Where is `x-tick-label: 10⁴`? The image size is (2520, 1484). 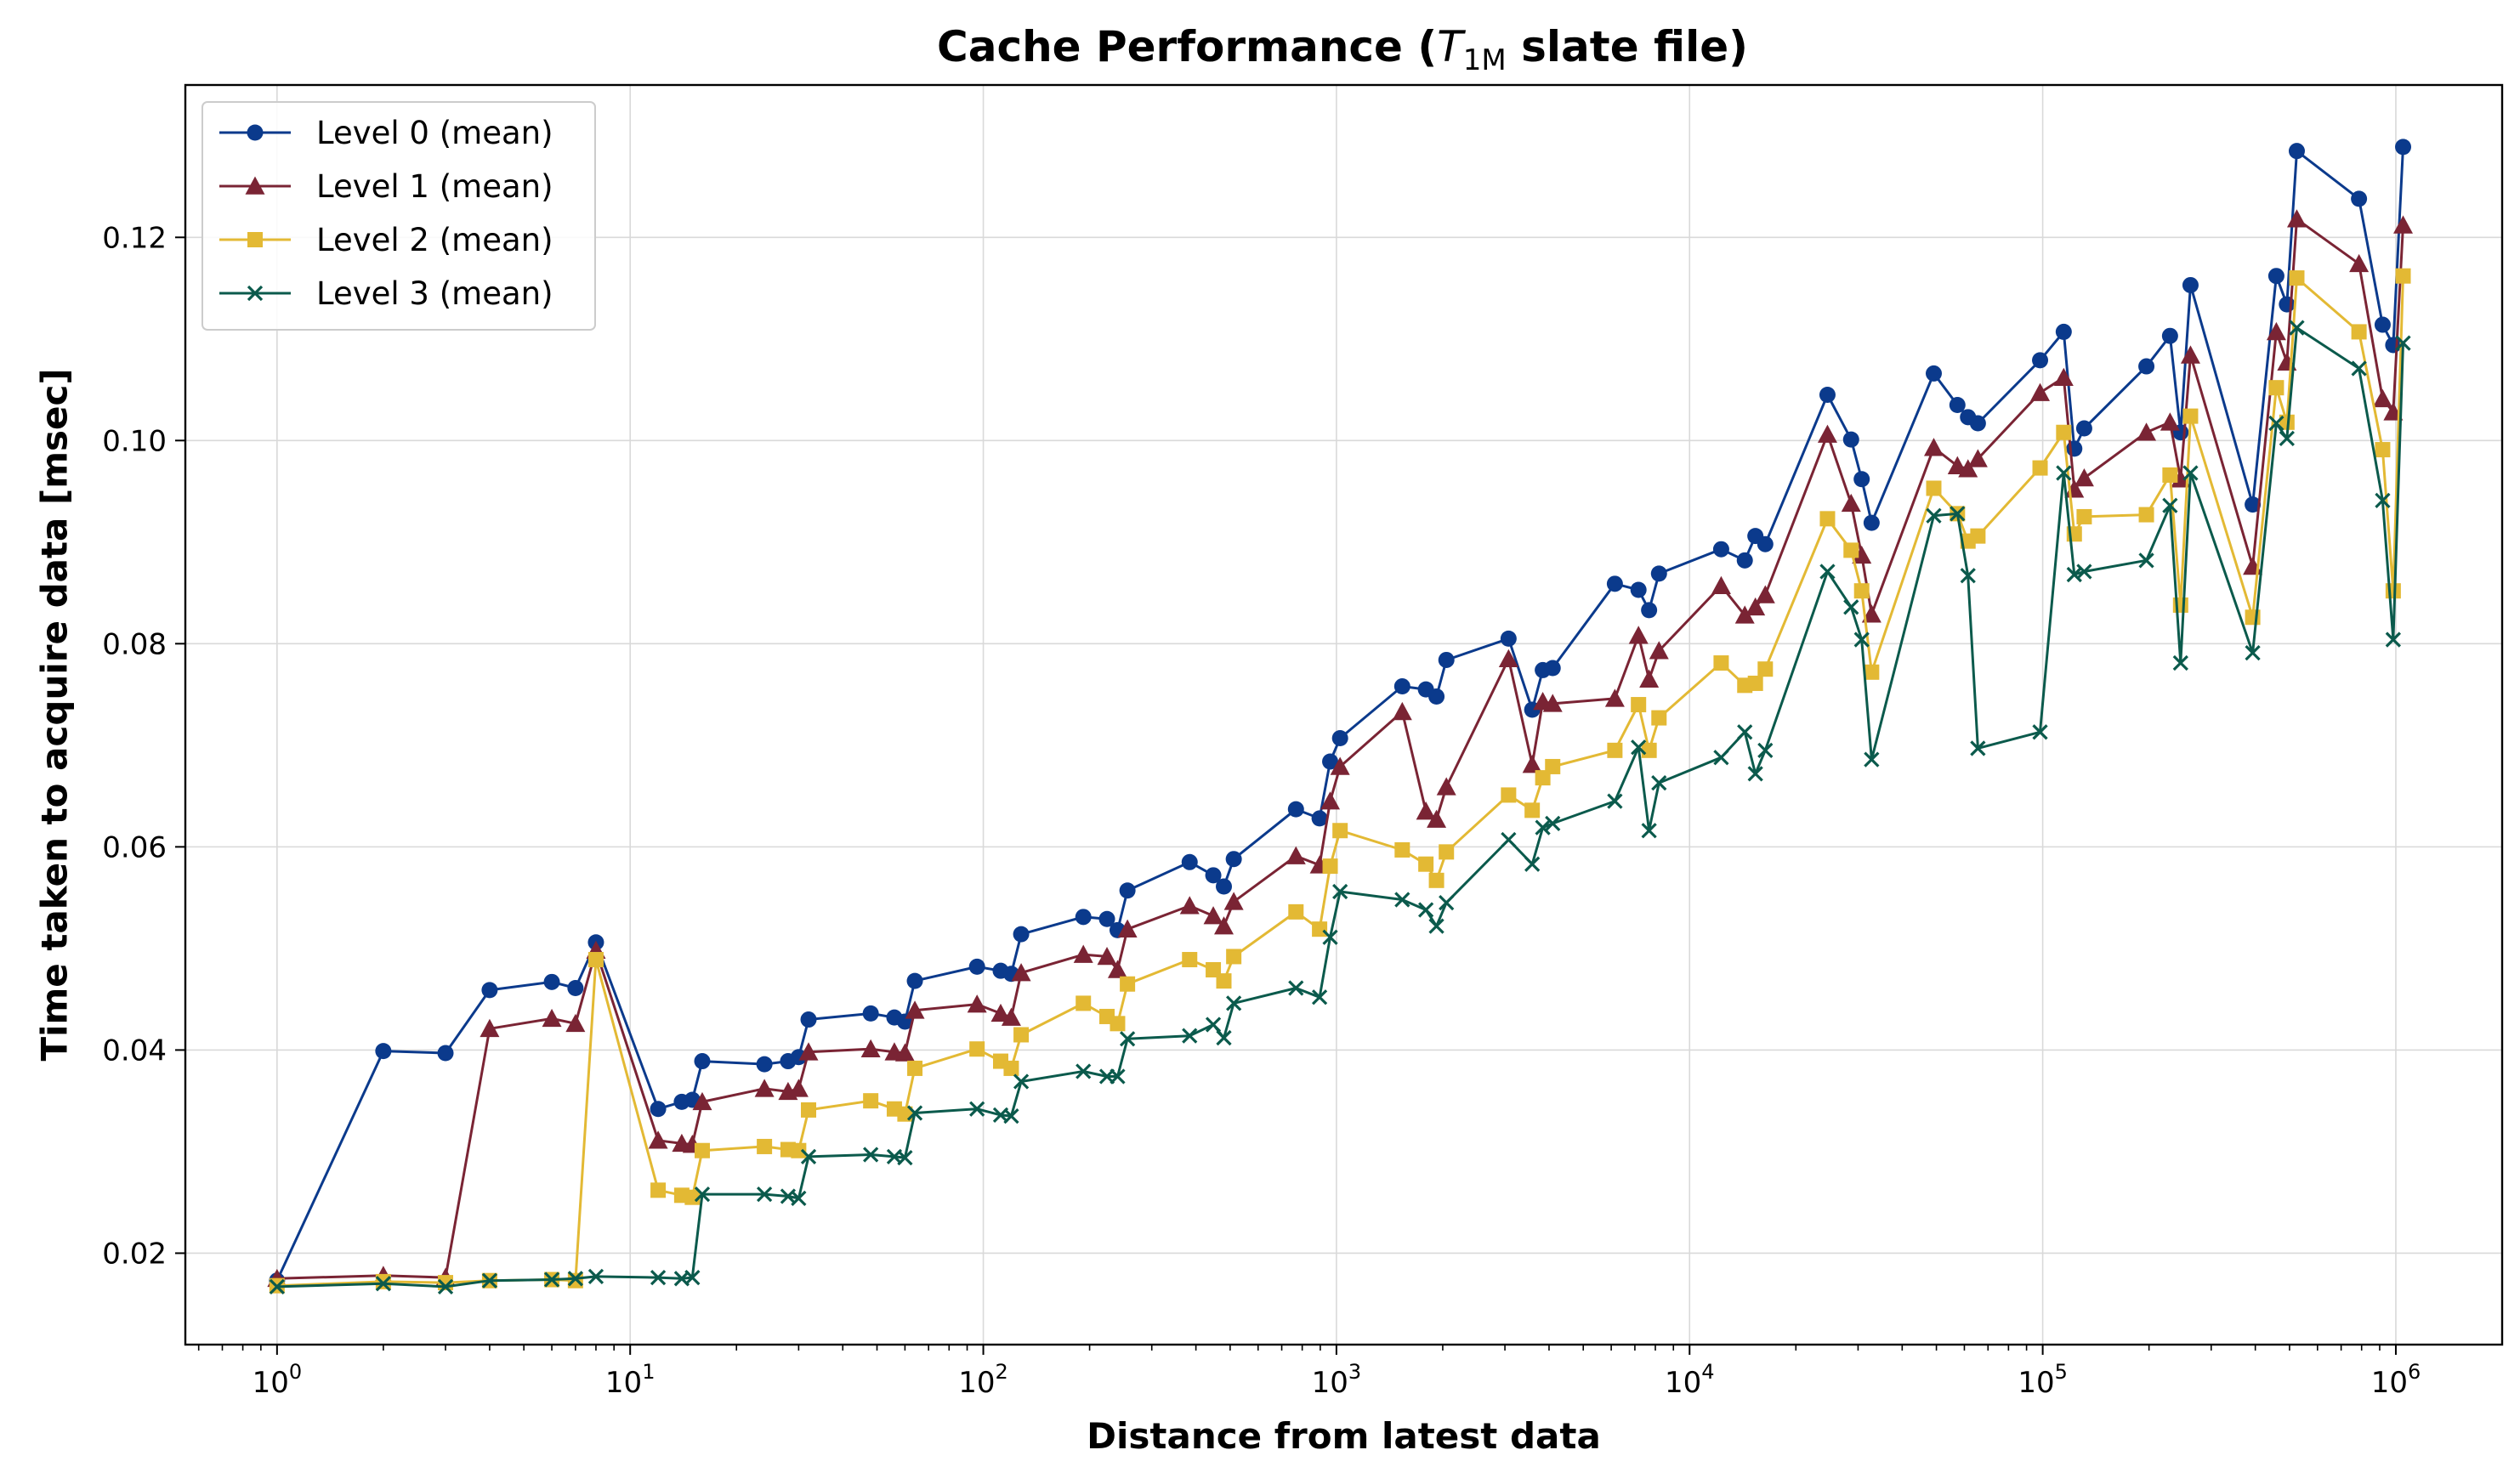
x-tick-label: 10⁴ is located at coordinates (1690, 1380).